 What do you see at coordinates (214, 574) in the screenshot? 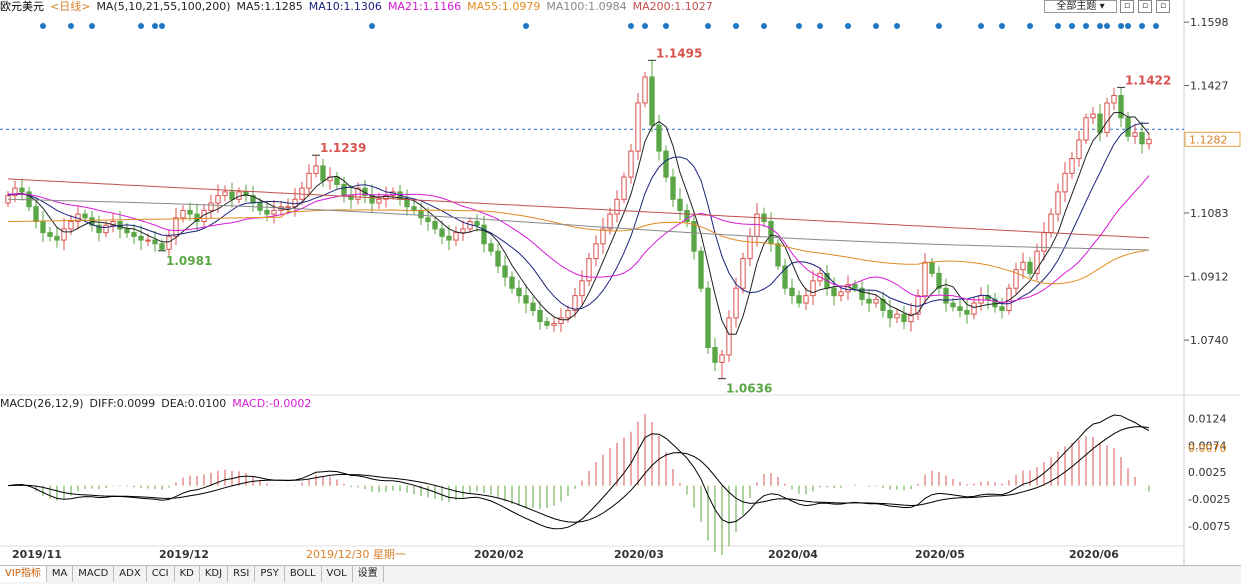
I see `tab-6: KDJ` at bounding box center [214, 574].